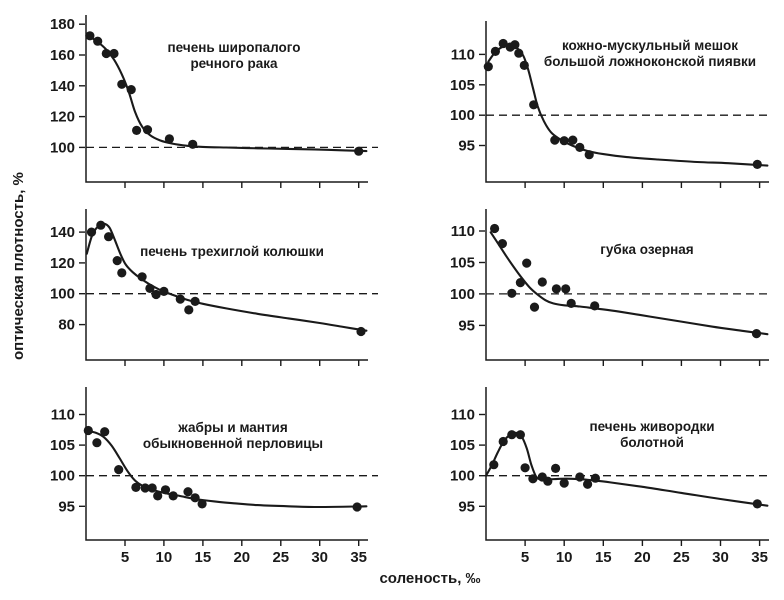 The image size is (784, 600). What do you see at coordinates (646, 249) in the screenshot?
I see `panel-title: губка озерная` at bounding box center [646, 249].